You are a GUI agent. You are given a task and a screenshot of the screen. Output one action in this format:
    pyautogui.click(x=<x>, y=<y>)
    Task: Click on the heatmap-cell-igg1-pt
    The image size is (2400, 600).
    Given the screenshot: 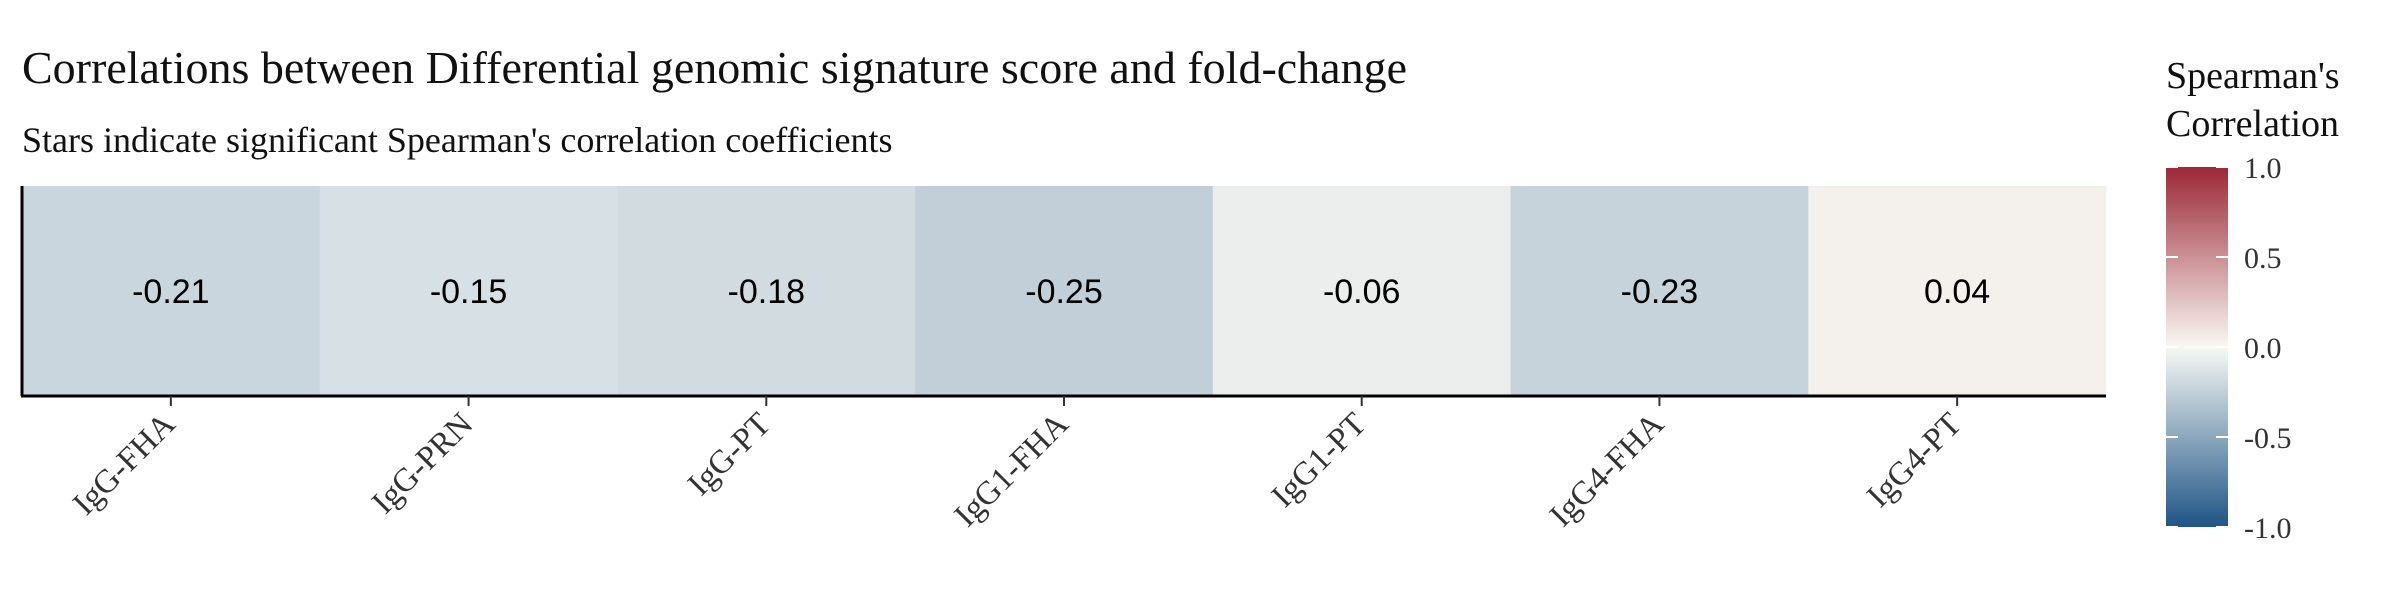 What is the action you would take?
    pyautogui.click(x=1362, y=291)
    